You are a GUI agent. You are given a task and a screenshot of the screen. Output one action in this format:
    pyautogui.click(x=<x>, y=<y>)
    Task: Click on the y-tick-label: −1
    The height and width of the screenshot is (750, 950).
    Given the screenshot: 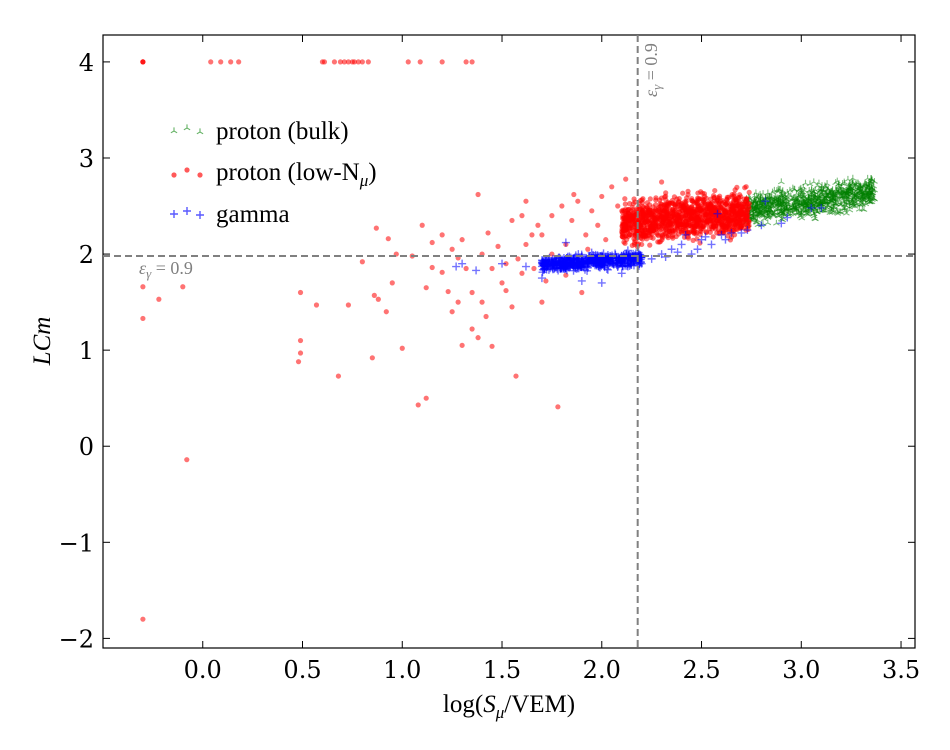 What is the action you would take?
    pyautogui.click(x=76, y=543)
    